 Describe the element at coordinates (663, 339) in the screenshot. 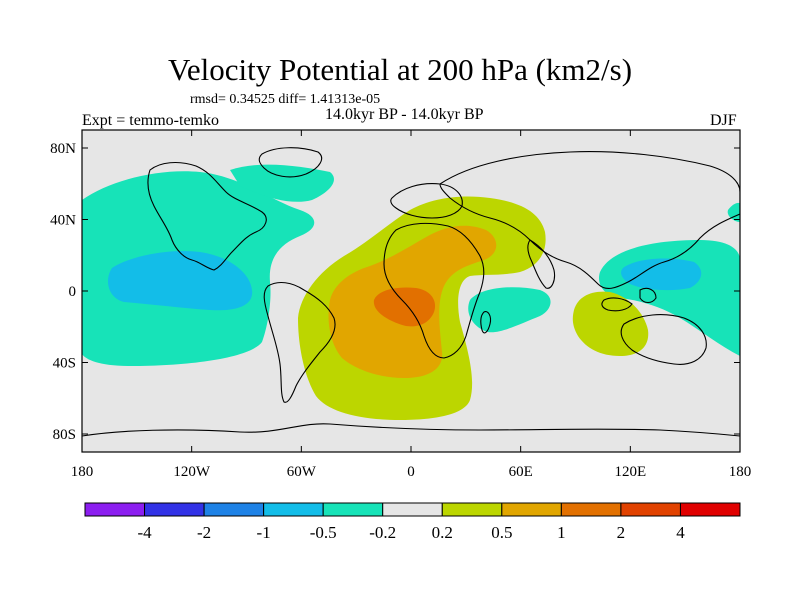

I see `coastline-australia` at that location.